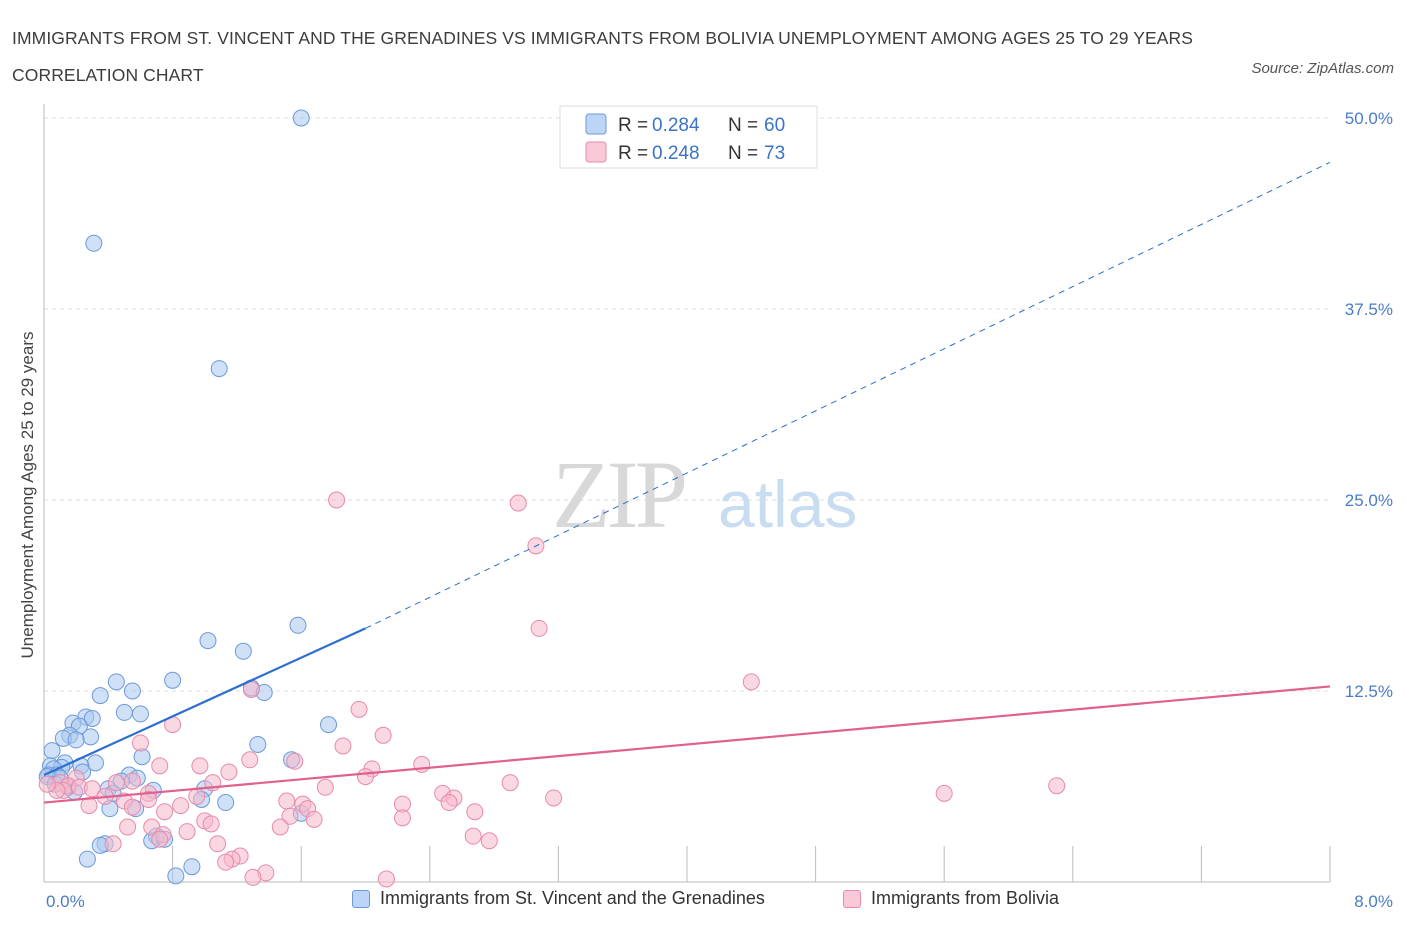 Image resolution: width=1406 pixels, height=930 pixels. Describe the element at coordinates (1373, 901) in the screenshot. I see `x-tick-label-1: 8.0%` at that location.